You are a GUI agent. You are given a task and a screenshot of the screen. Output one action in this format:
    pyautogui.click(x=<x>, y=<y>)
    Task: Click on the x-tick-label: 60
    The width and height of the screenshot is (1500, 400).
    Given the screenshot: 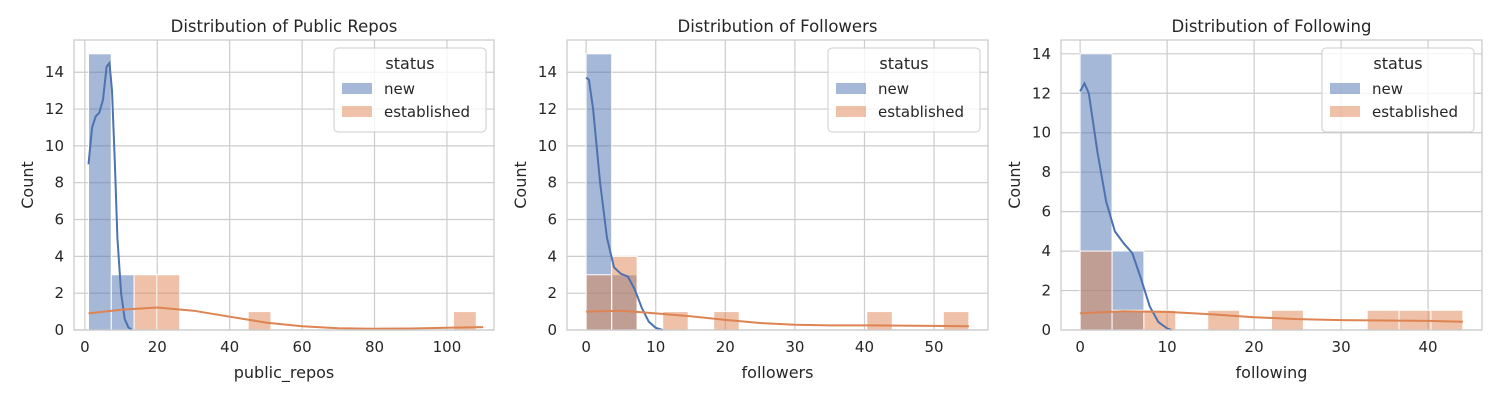 What is the action you would take?
    pyautogui.click(x=302, y=347)
    